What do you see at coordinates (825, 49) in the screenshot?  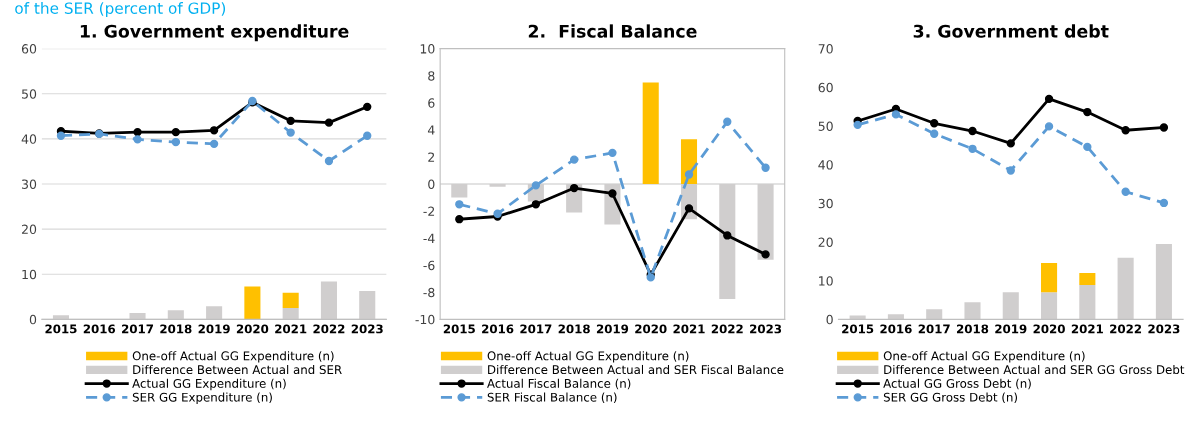 I see `y-tick-label: 70` at bounding box center [825, 49].